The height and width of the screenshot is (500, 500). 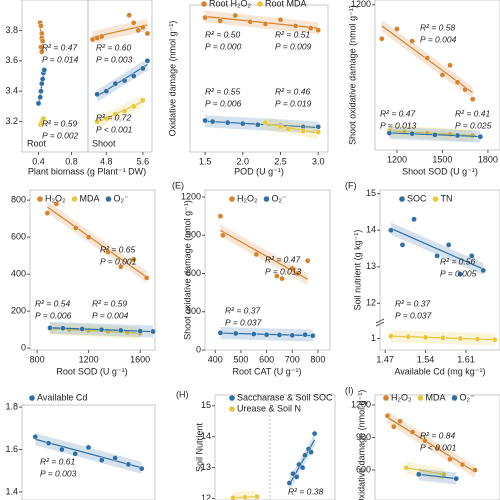 I want to click on x-axis-label: POD (U g⁻¹), so click(x=259, y=171).